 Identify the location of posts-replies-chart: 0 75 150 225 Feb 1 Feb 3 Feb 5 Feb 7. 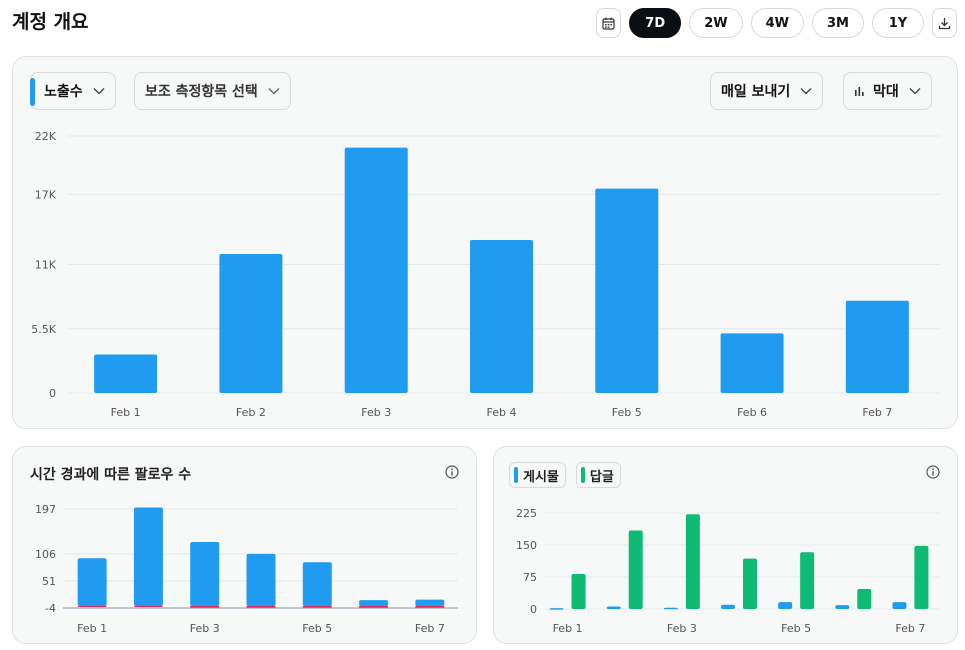
(727, 571).